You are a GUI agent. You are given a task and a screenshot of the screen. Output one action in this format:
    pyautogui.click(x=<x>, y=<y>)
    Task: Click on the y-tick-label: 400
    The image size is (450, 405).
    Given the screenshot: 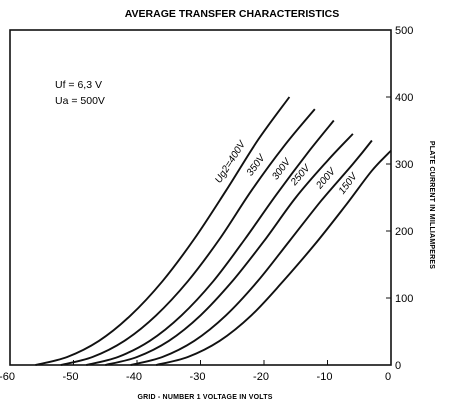 What is the action you would take?
    pyautogui.click(x=404, y=98)
    